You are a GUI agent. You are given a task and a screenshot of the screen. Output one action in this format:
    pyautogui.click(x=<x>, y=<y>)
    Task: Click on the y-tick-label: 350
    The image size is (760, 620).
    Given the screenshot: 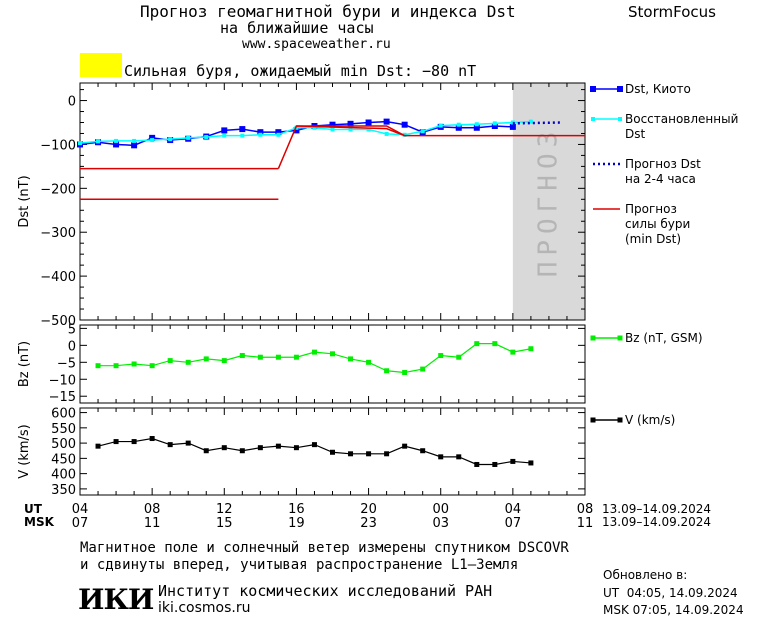 What is the action you would take?
    pyautogui.click(x=63, y=490)
    